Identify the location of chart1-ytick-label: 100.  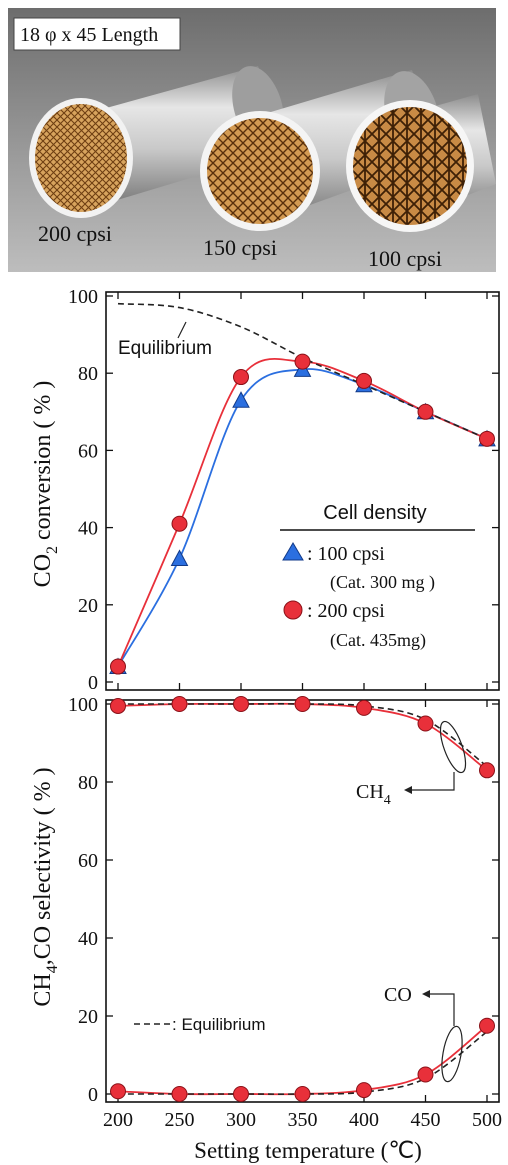
(83, 297).